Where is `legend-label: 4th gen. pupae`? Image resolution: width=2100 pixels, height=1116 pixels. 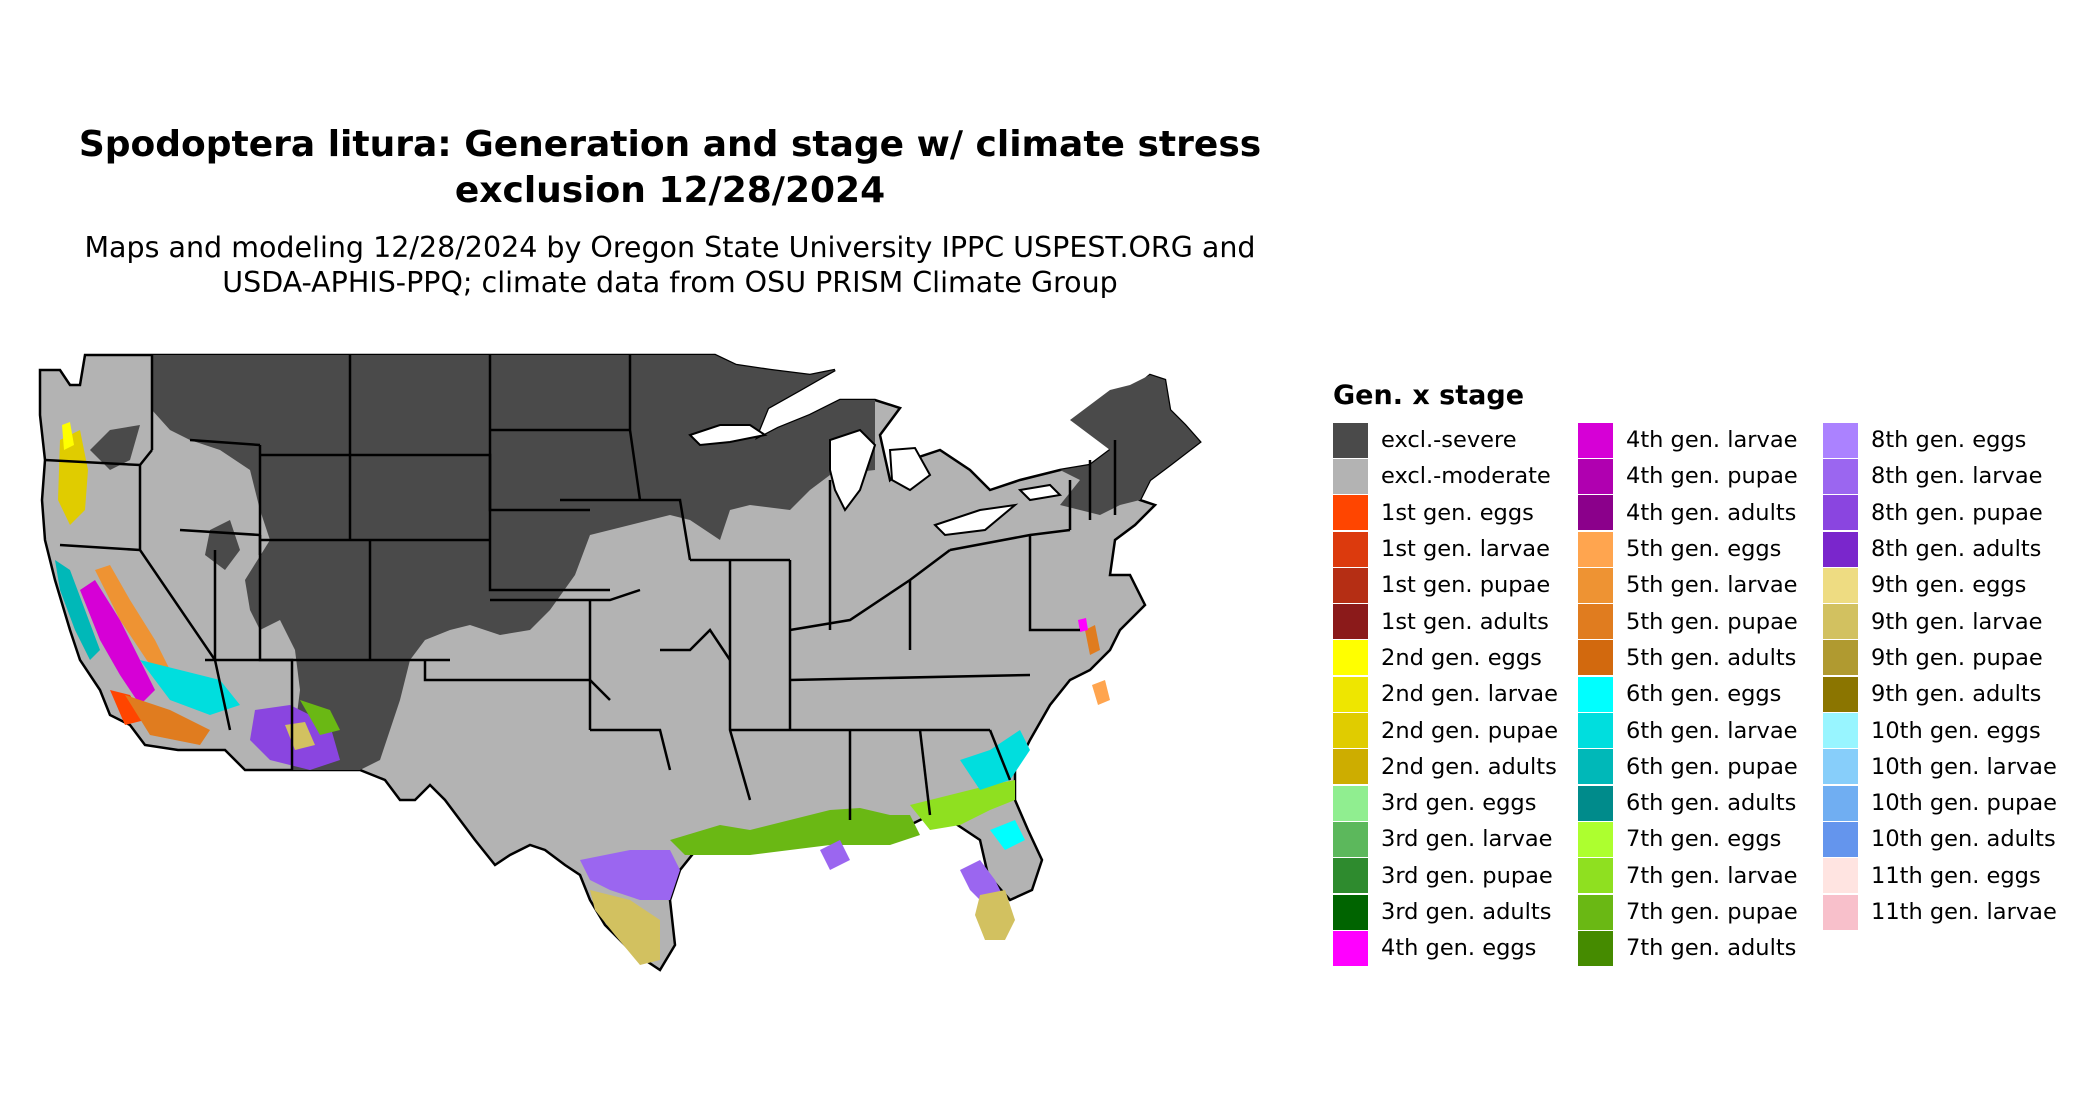
legend-label: 4th gen. pupae is located at coordinates (1712, 476).